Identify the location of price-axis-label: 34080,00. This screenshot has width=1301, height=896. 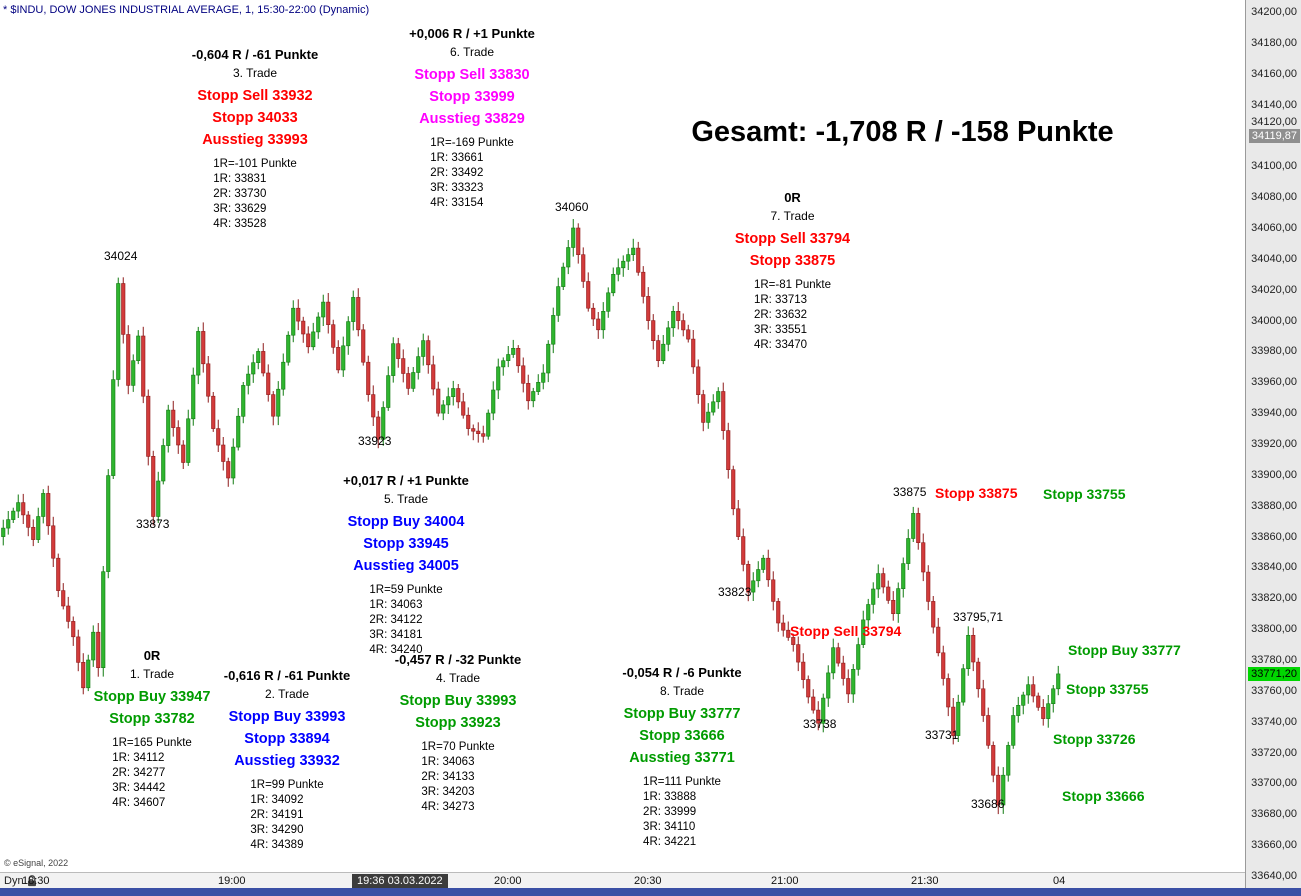
(1274, 197).